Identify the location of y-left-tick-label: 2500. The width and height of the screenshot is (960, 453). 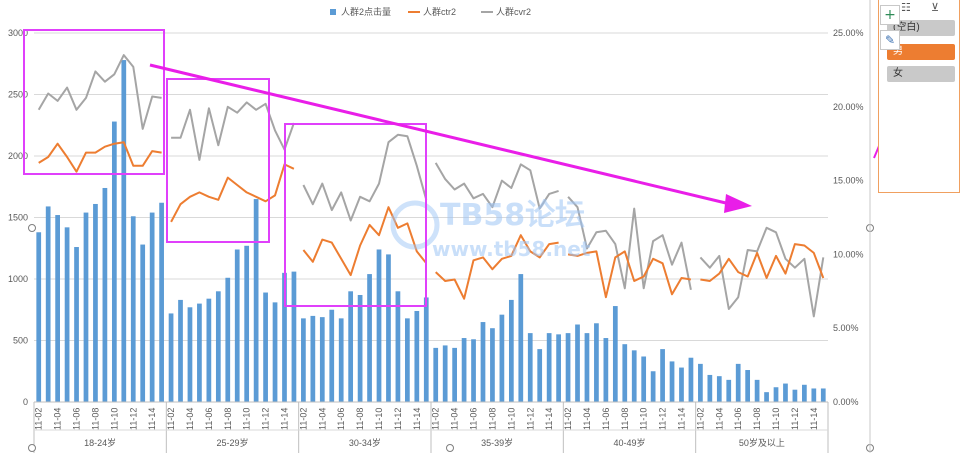
(18, 95).